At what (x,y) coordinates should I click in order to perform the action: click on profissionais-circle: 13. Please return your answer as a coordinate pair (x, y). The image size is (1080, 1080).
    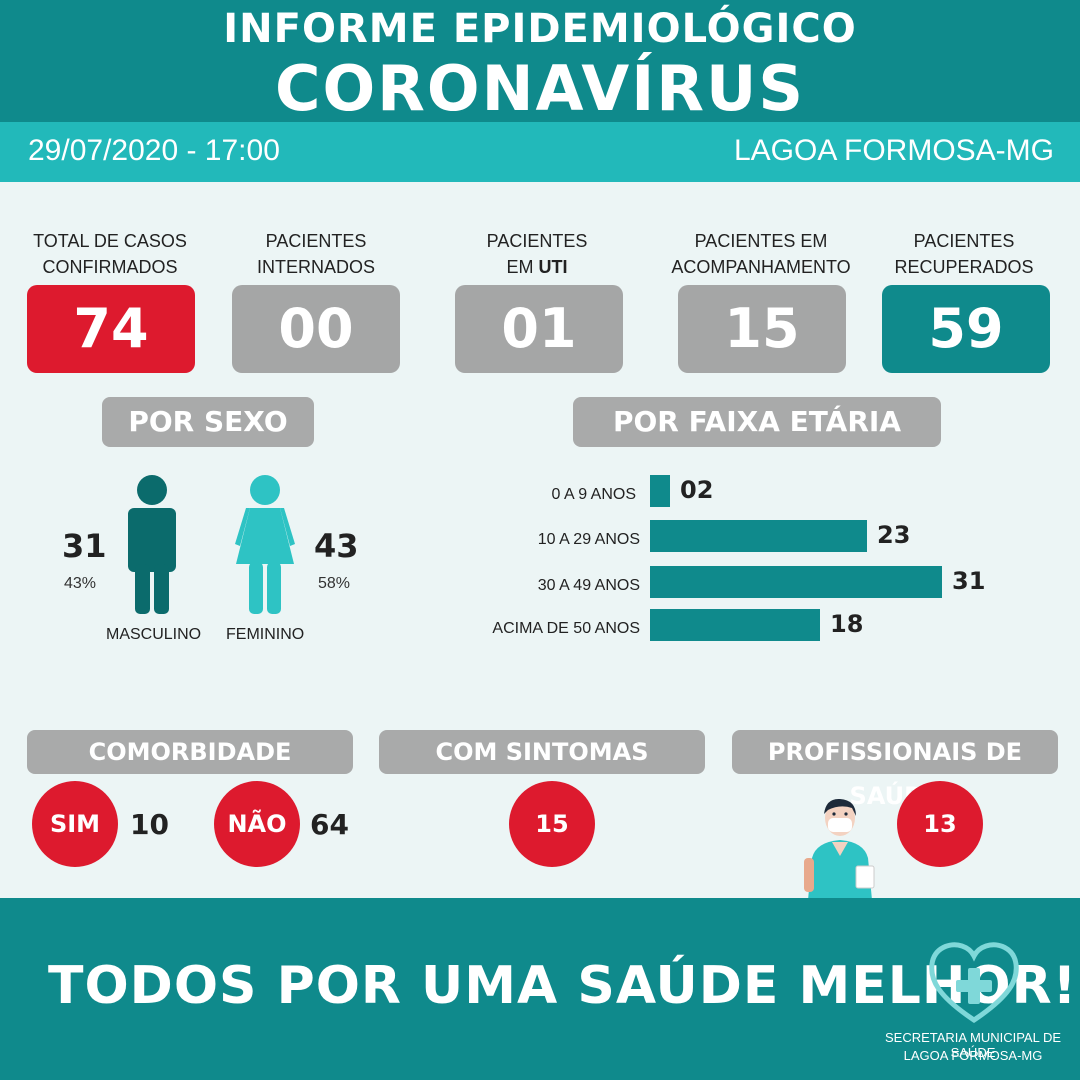
    Looking at the image, I should click on (940, 824).